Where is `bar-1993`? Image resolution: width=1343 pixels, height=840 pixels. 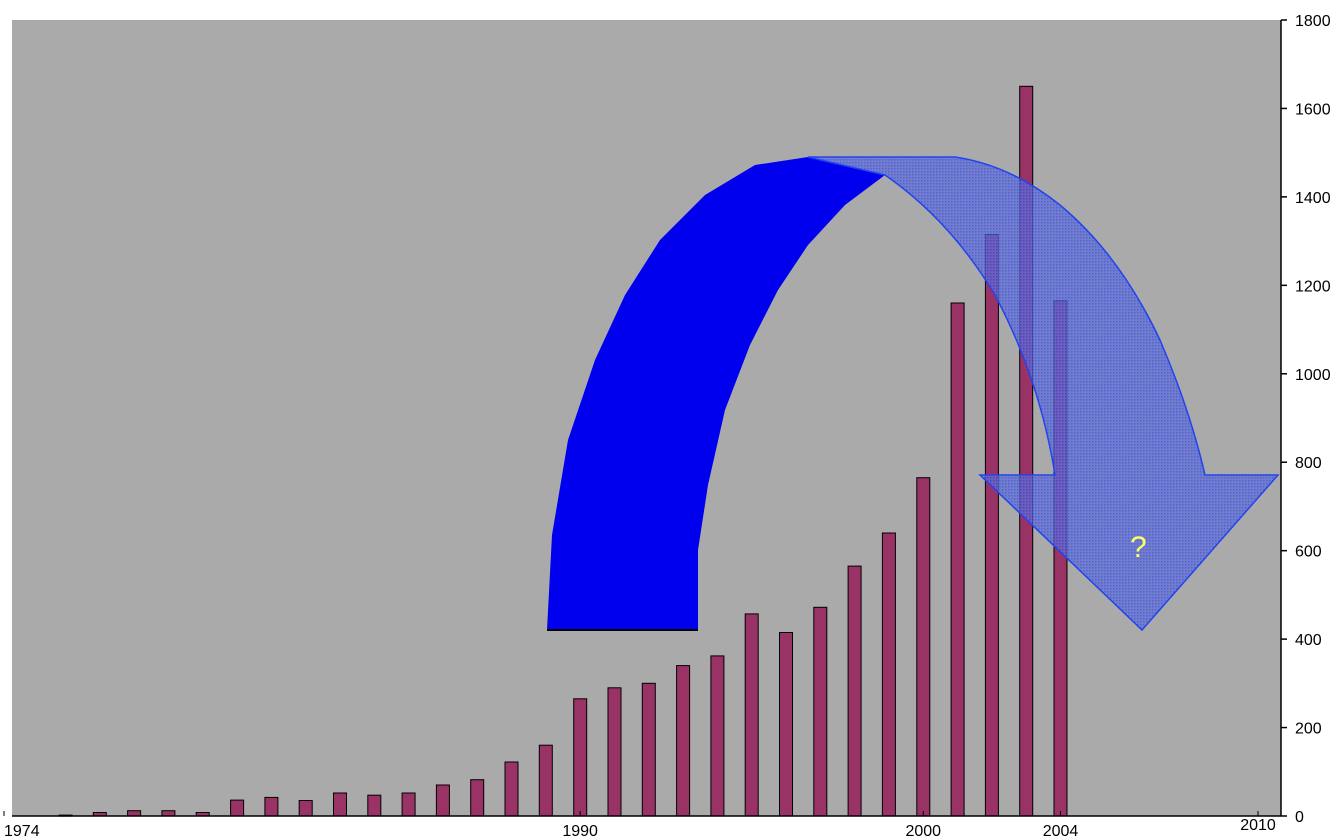 bar-1993 is located at coordinates (683, 741).